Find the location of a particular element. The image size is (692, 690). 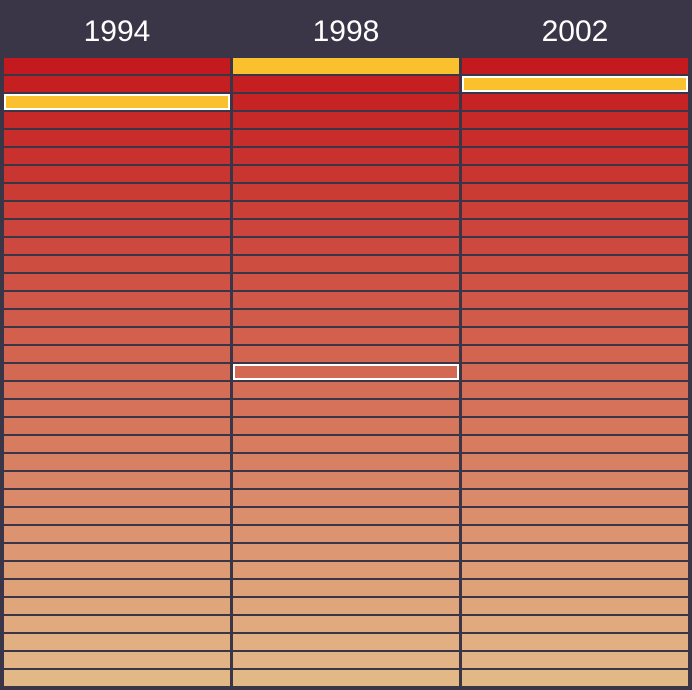

column-header-1998: 1998 is located at coordinates (346, 31).